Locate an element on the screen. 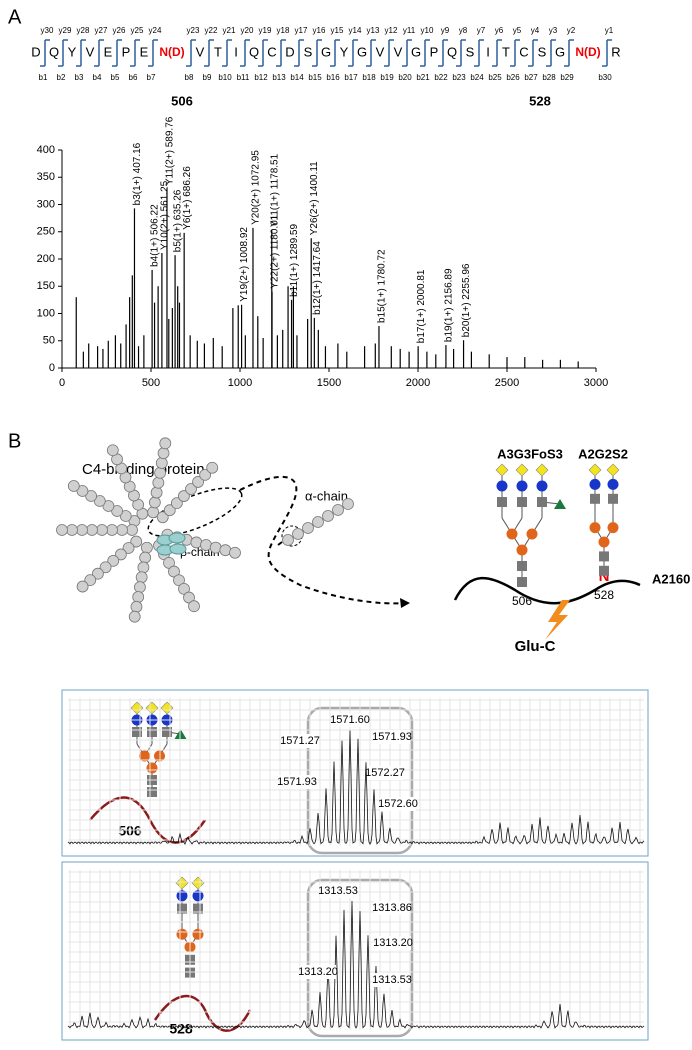 The width and height of the screenshot is (692, 1050). peptide-label: A2160 is located at coordinates (671, 578).